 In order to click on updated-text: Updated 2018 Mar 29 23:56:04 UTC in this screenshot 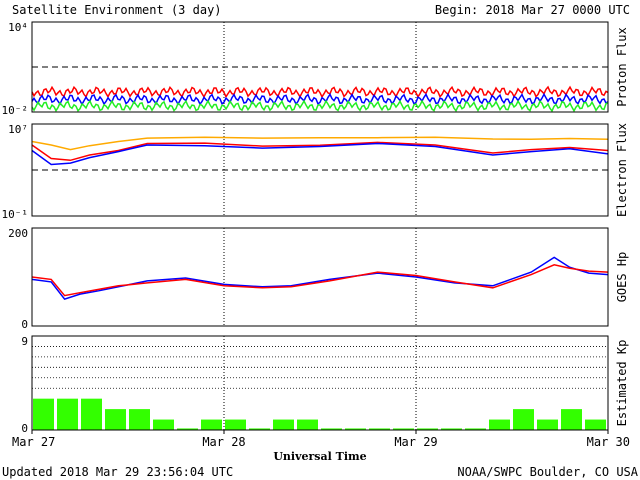, I will do `click(117, 472)`.